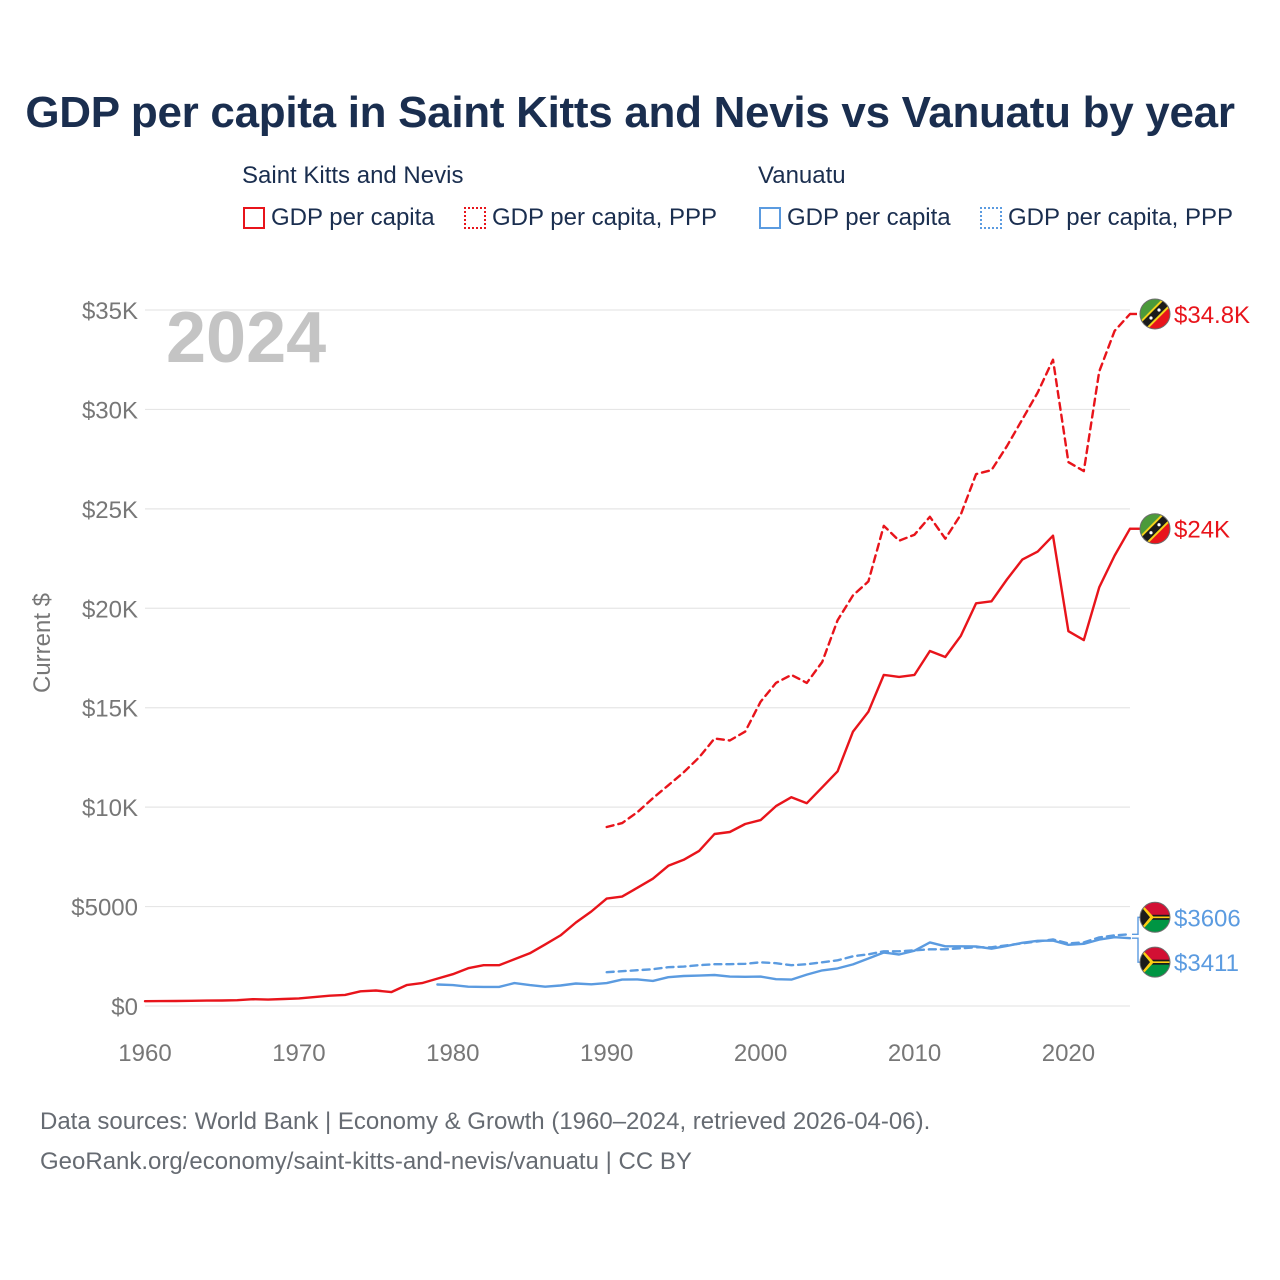 This screenshot has width=1280, height=1280. I want to click on y-tick-label: $35K, so click(110, 311).